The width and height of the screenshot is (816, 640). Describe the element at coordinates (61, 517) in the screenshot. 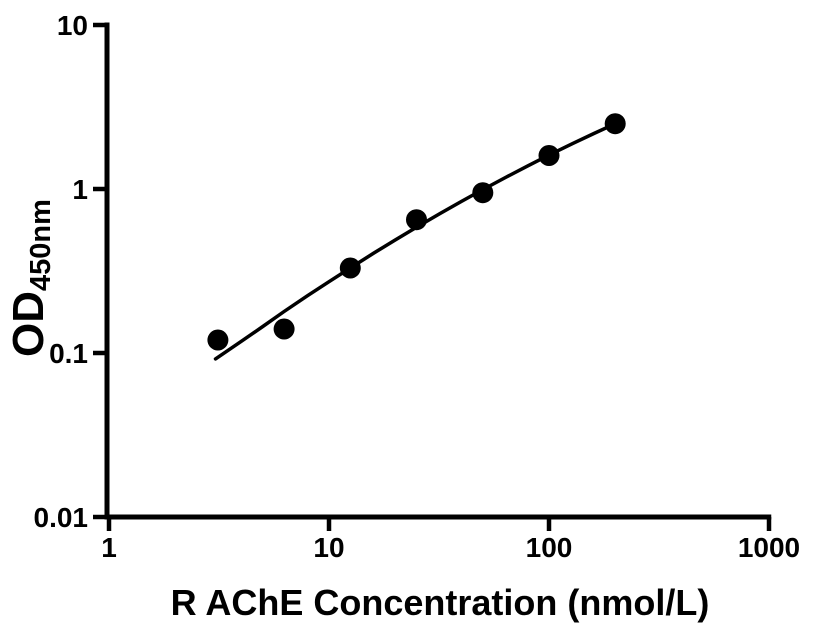

I see `y-tick-label: 0.01` at that location.